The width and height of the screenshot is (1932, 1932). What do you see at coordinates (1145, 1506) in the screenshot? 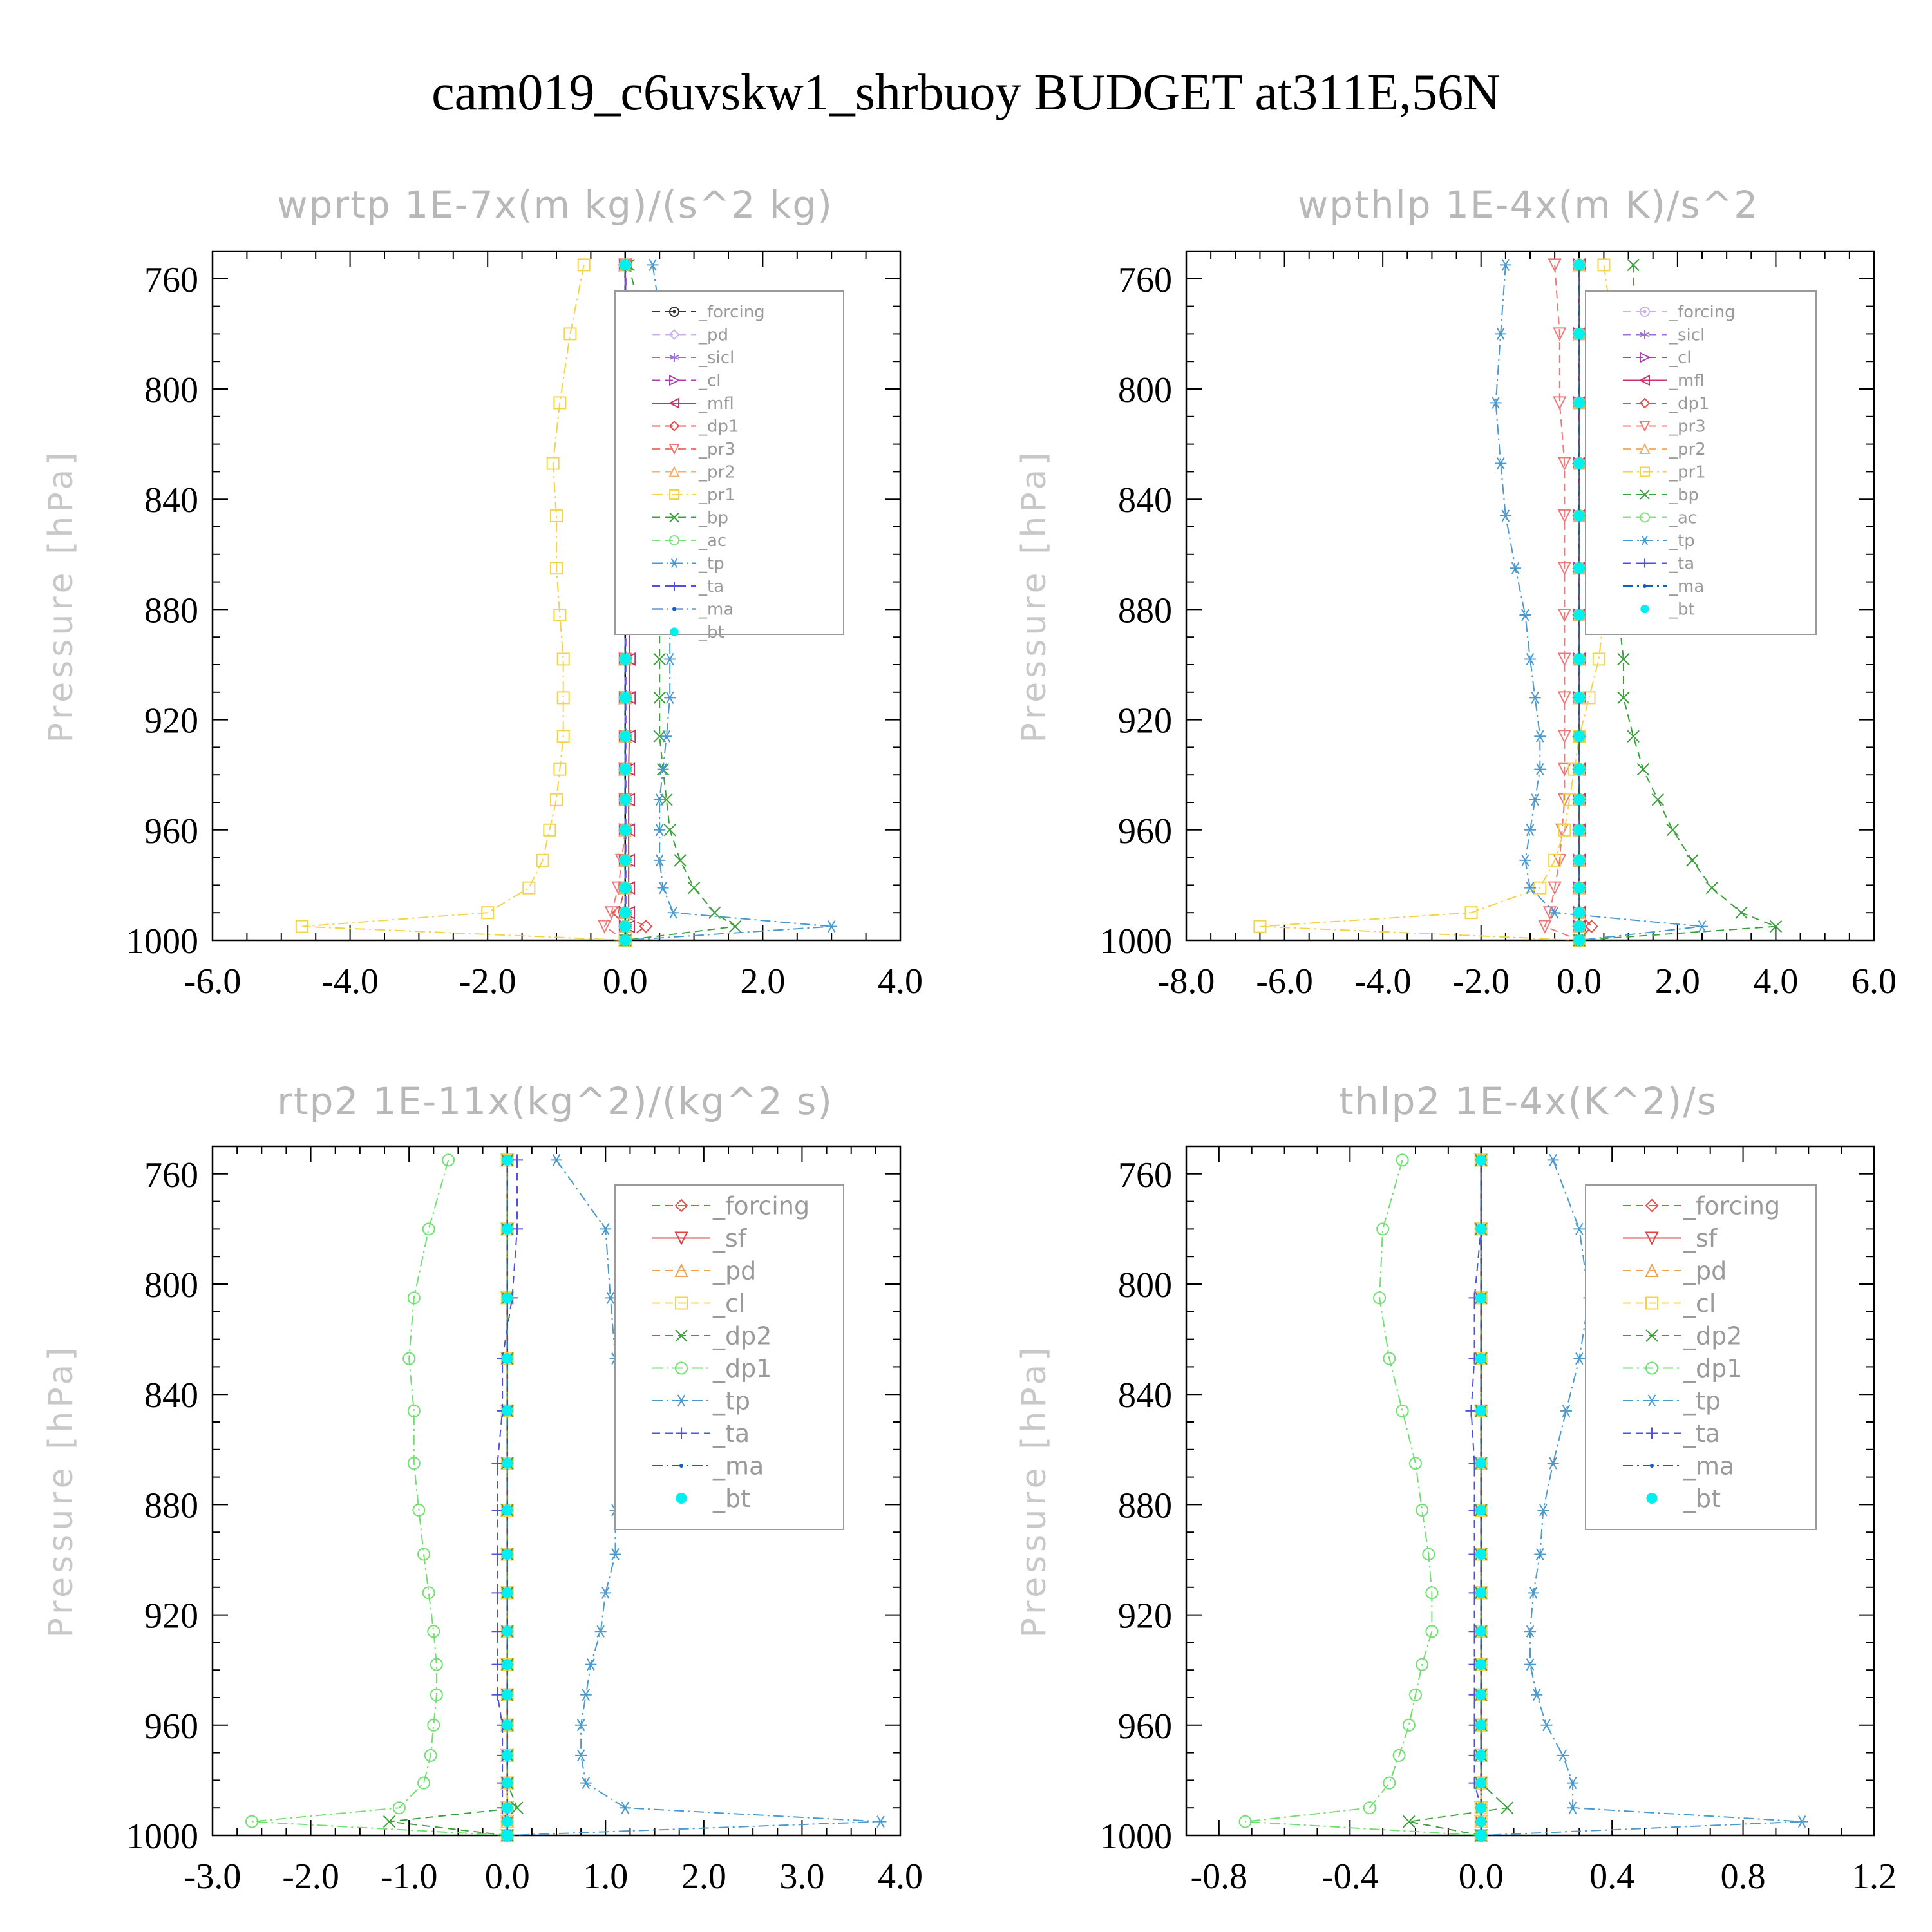
I see `y-tick-label: 880` at bounding box center [1145, 1506].